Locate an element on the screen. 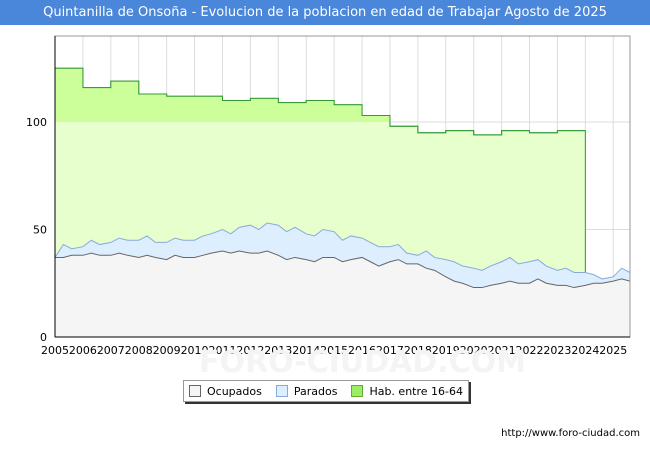 The width and height of the screenshot is (650, 450). x-tick-label: 2006 is located at coordinates (83, 350).